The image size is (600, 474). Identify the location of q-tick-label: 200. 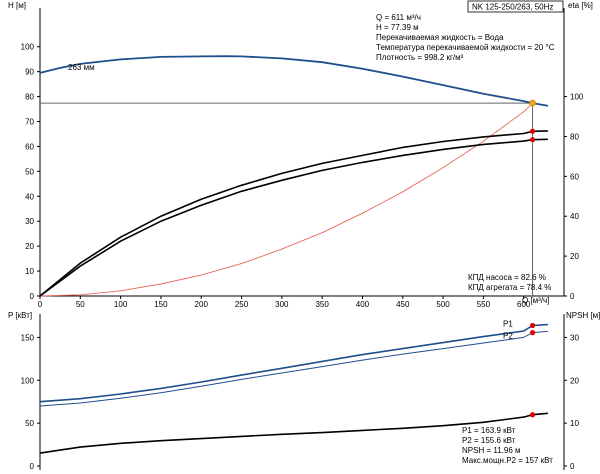
(202, 304).